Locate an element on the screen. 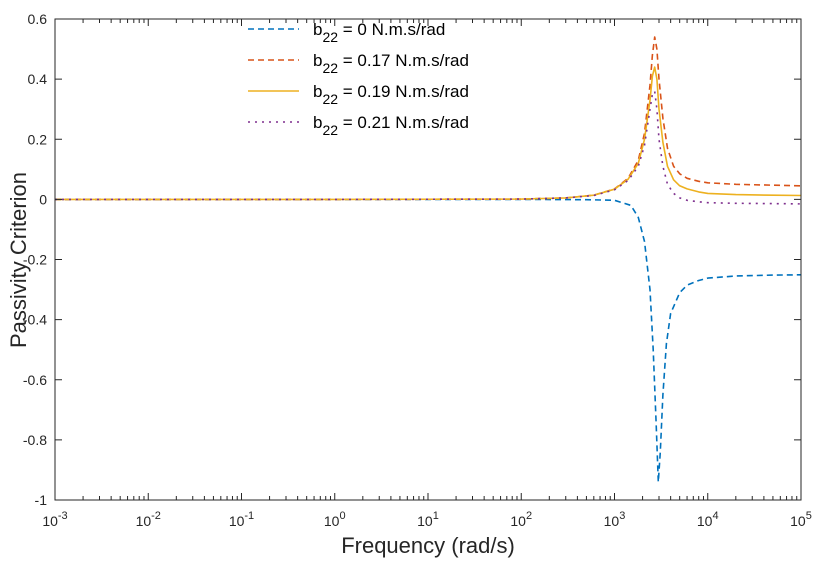 Image resolution: width=831 pixels, height=565 pixels. legend-value: = 0 N.m.s/rad is located at coordinates (391, 29).